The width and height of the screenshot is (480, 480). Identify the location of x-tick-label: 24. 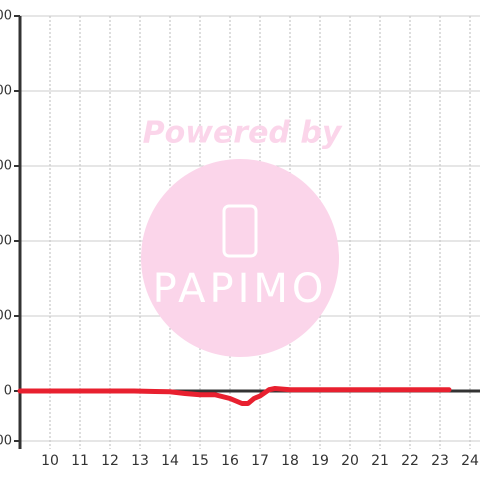
(470, 461).